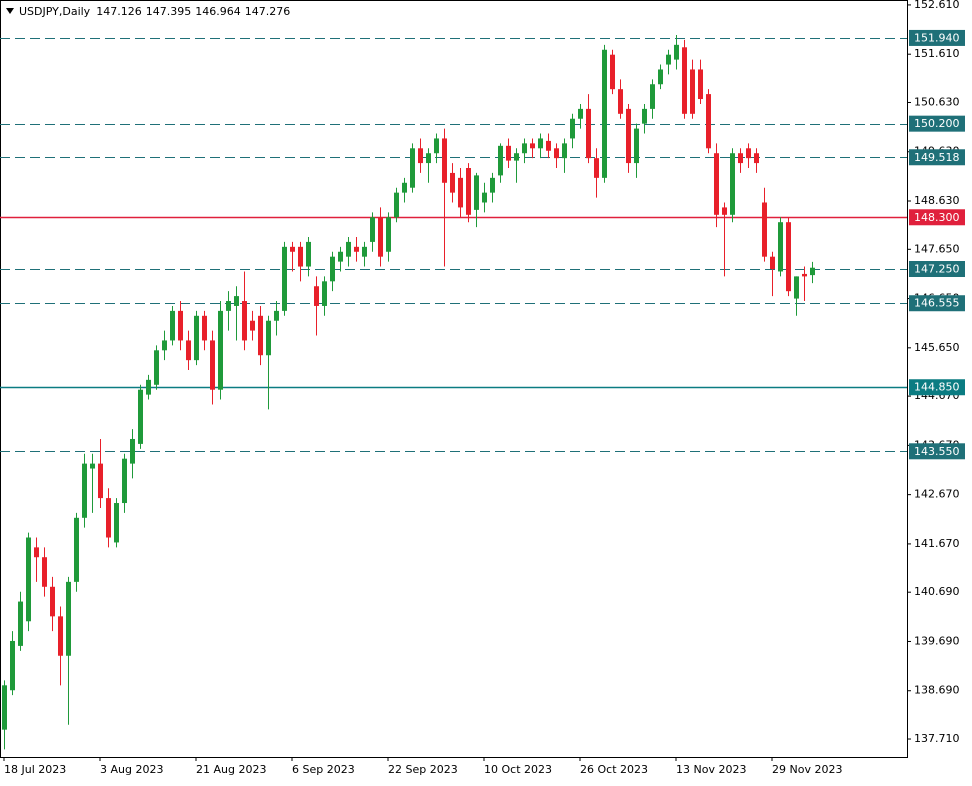 Image resolution: width=972 pixels, height=786 pixels. I want to click on y-tick-label: 138.690, so click(937, 690).